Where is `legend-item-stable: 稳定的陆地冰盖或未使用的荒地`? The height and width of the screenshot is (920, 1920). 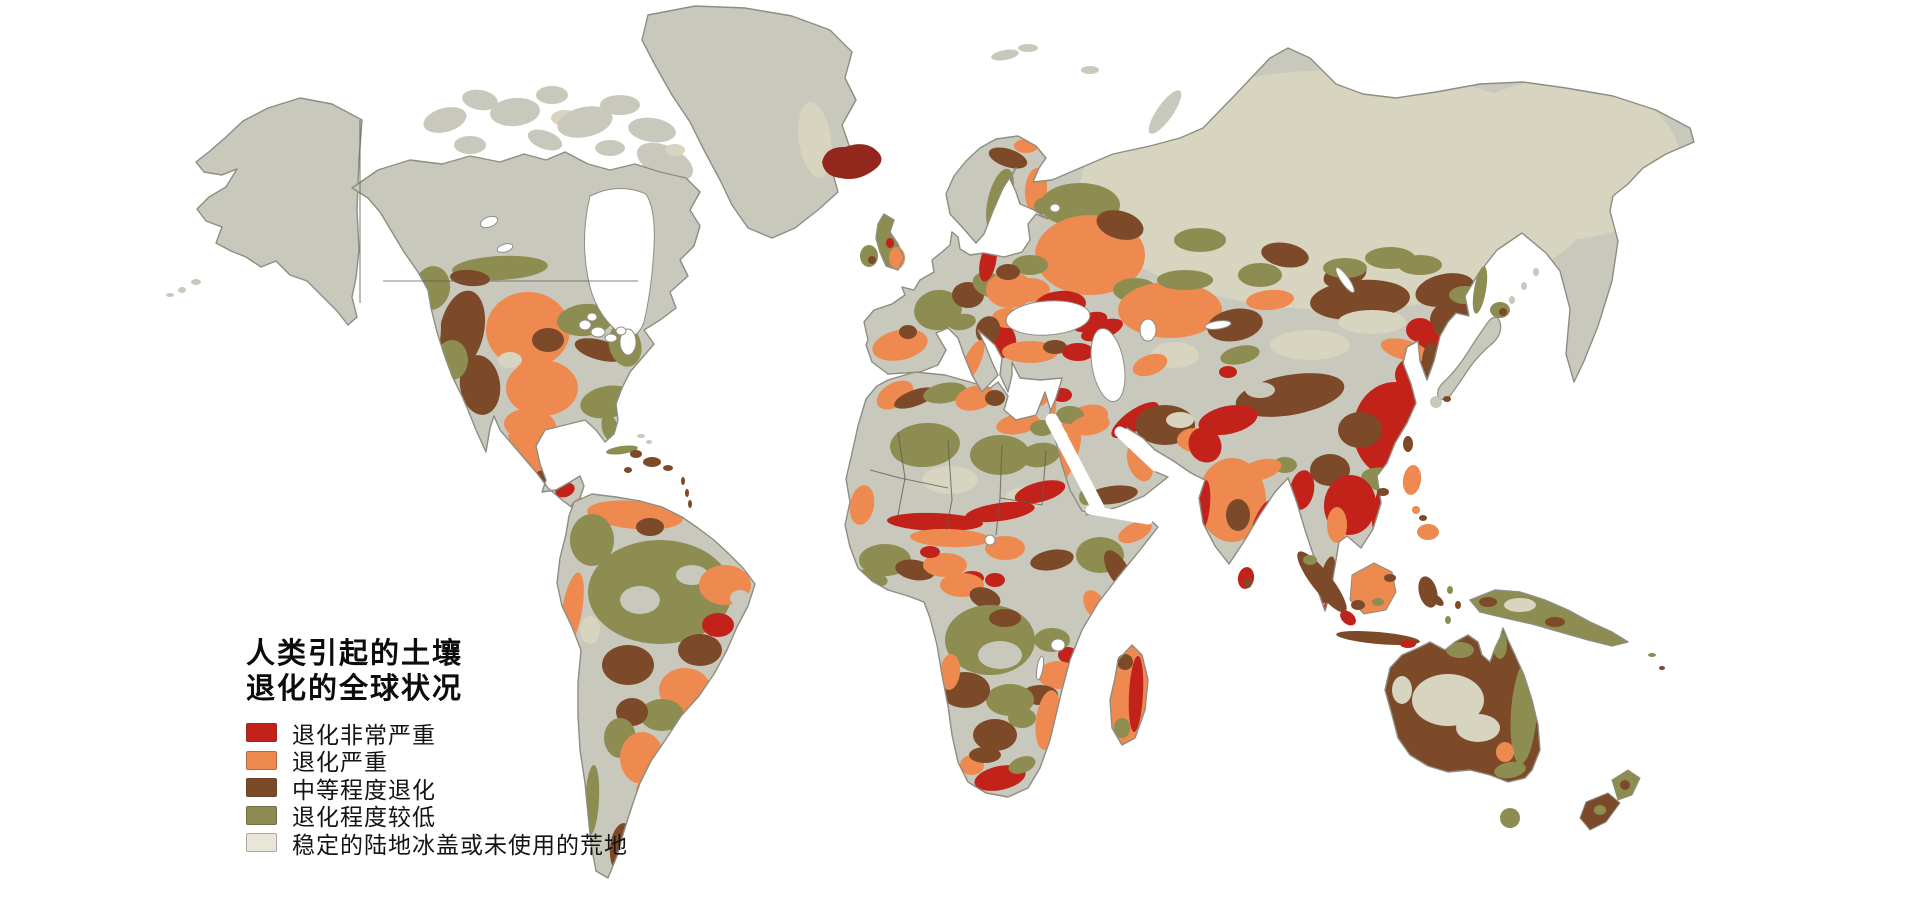
legend-item-stable: 稳定的陆地冰盖或未使用的荒地 is located at coordinates (437, 844).